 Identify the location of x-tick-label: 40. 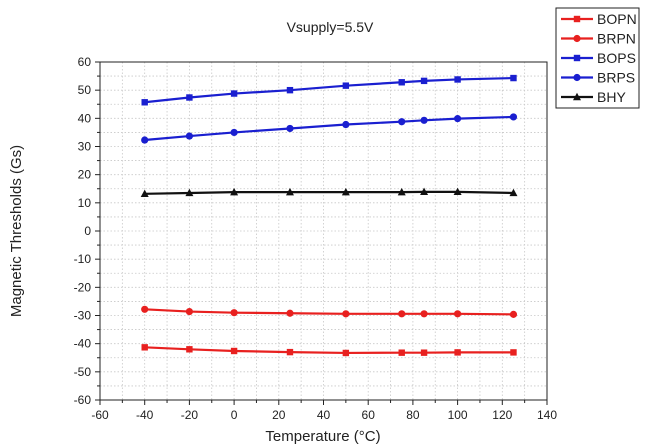
(324, 415).